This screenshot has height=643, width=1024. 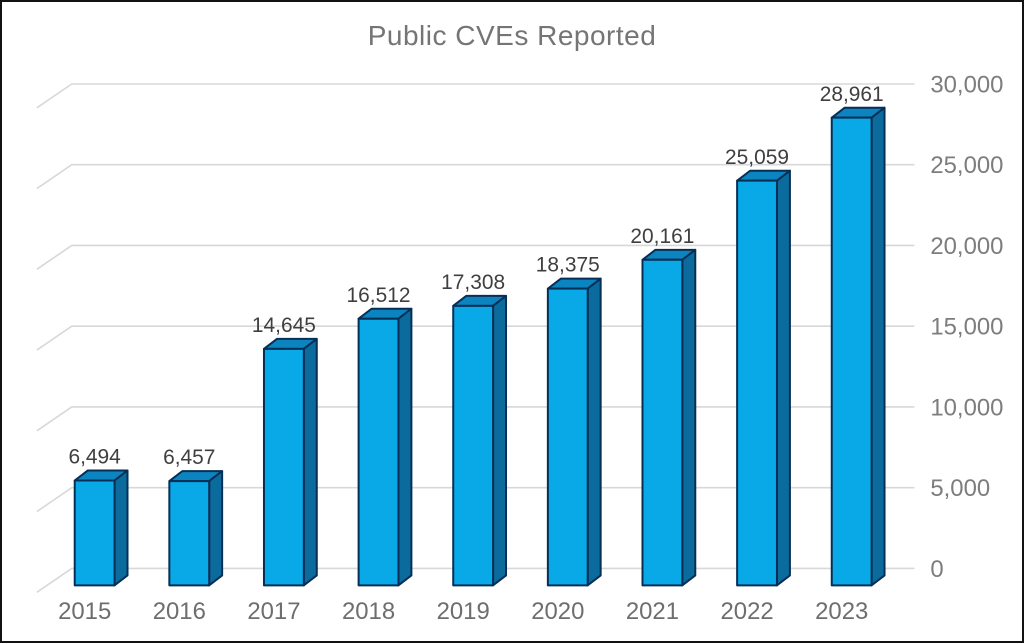 I want to click on y-tick-label: 5,000, so click(x=960, y=488).